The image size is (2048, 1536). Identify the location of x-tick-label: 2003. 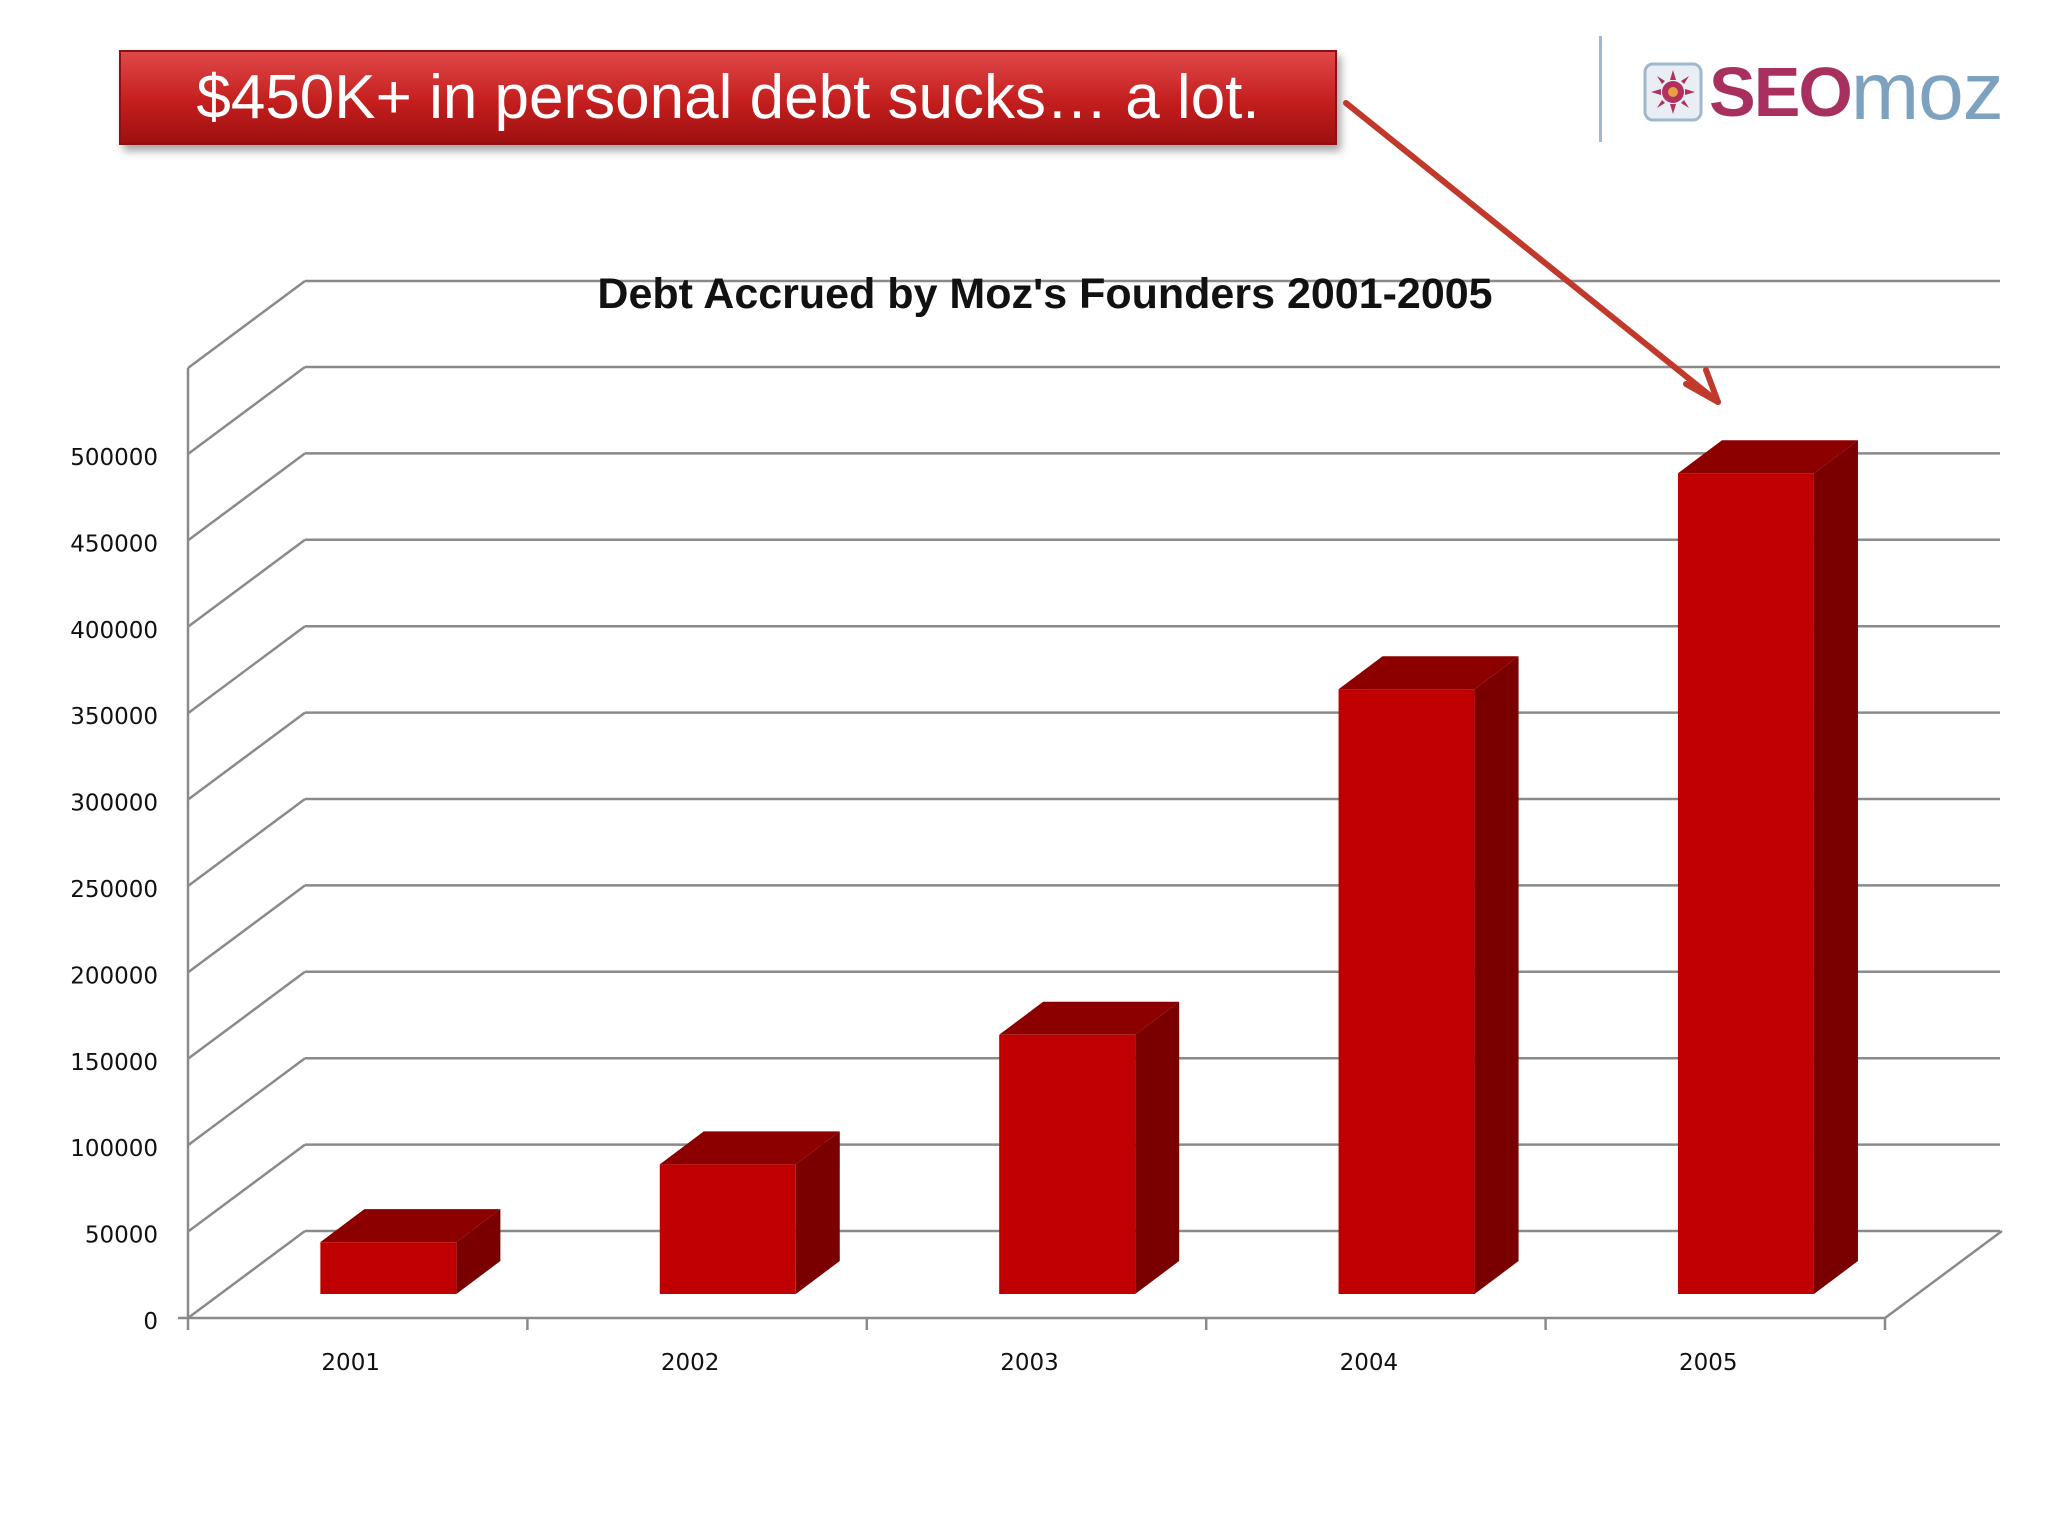
(1029, 1363).